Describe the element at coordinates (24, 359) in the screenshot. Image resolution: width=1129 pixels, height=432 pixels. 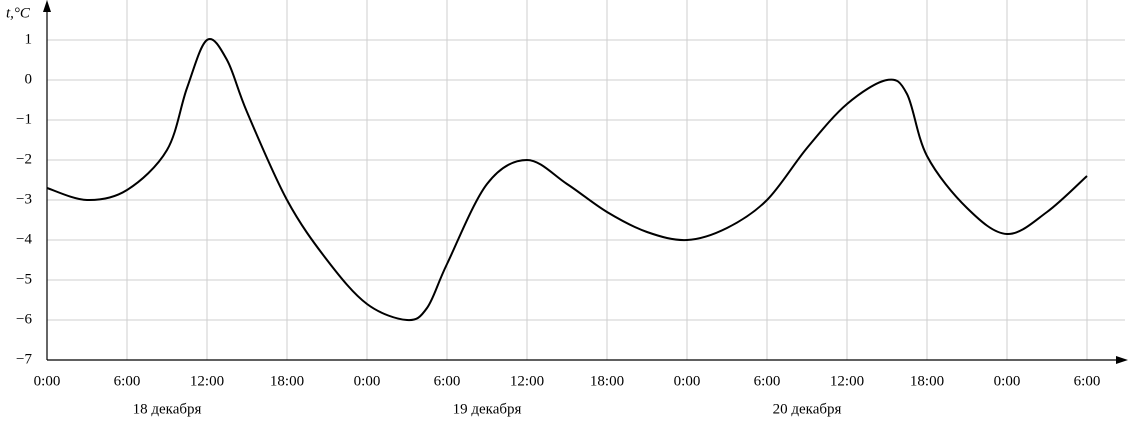
I see `y-tick-label: −7` at that location.